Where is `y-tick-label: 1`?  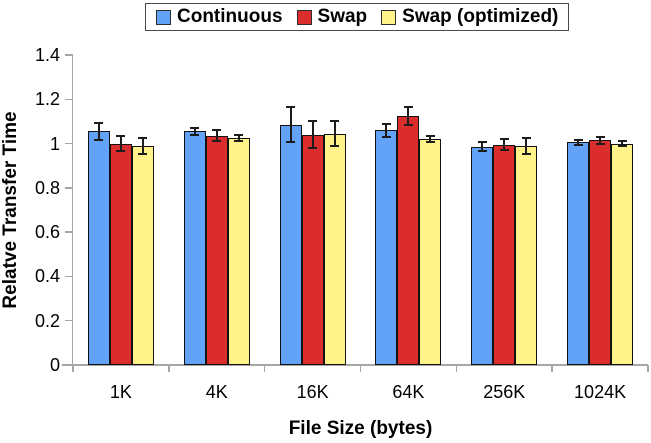 y-tick-label: 1 is located at coordinates (54, 143).